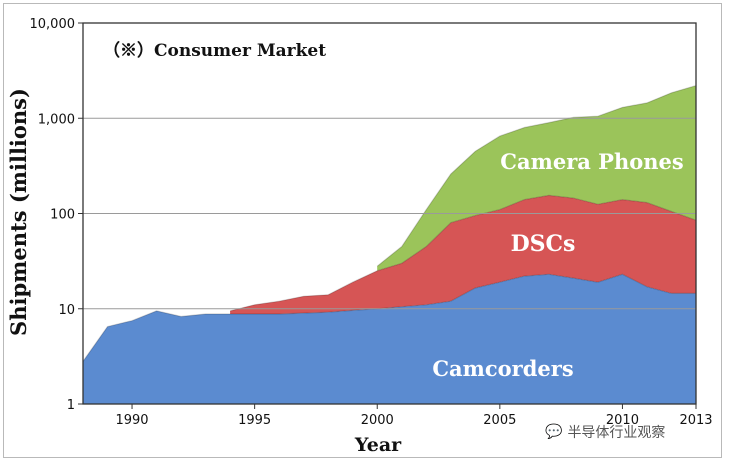  I want to click on x-axis-title: Year, so click(378, 445).